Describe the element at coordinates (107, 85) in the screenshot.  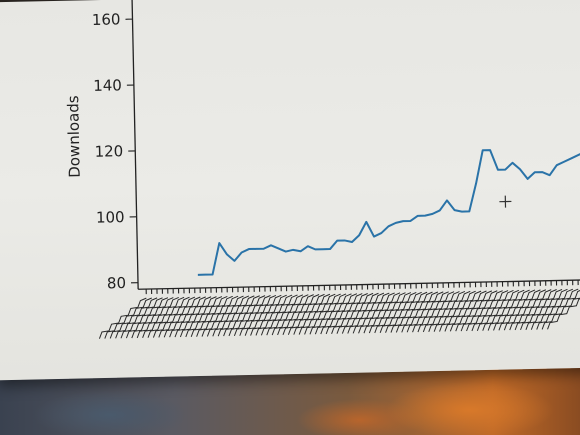
I see `y-tick-label: 140` at that location.